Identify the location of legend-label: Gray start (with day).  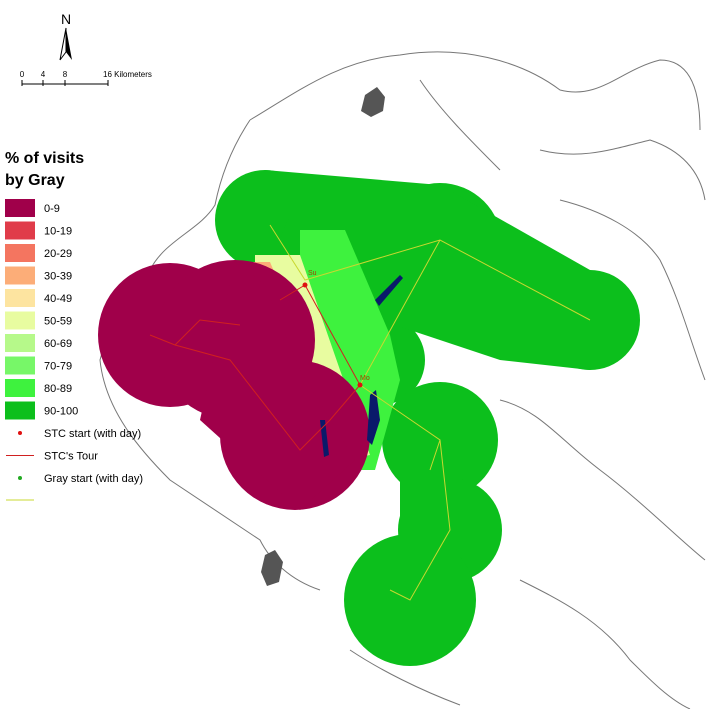
(93, 479).